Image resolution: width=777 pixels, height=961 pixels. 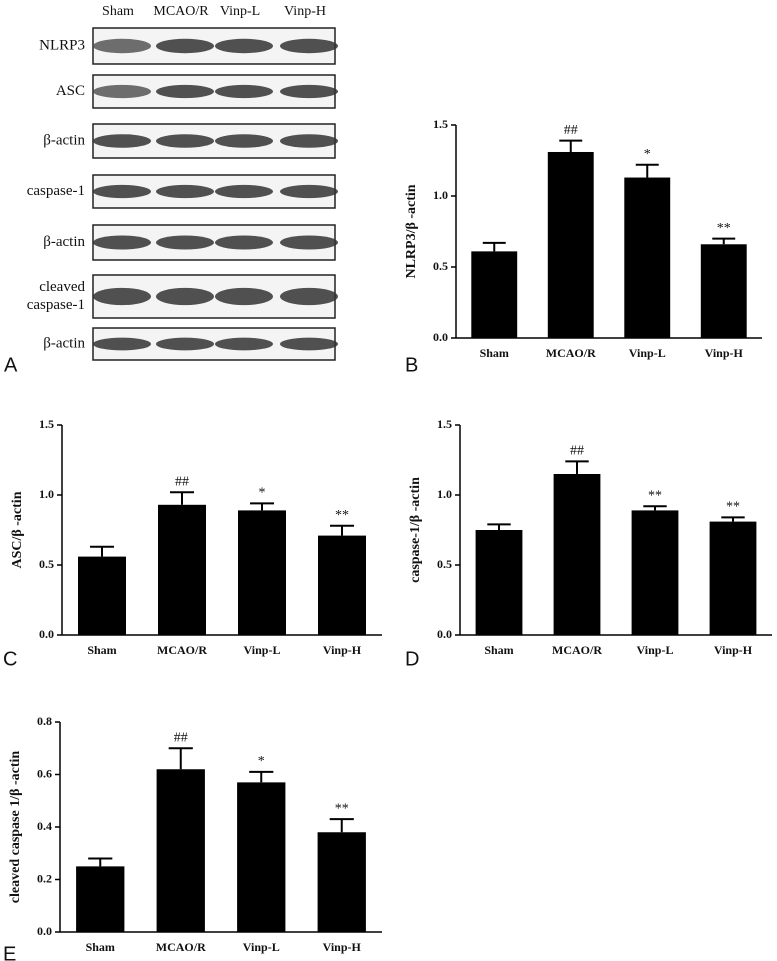 I want to click on panel-letter: D, so click(x=412, y=659).